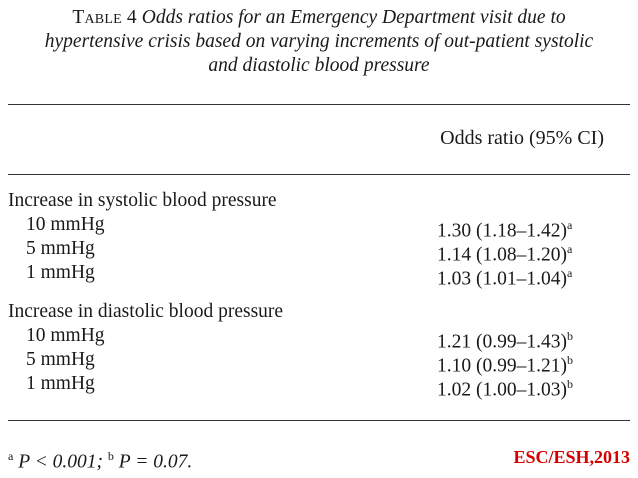 The height and width of the screenshot is (478, 638). Describe the element at coordinates (571, 457) in the screenshot. I see `source-label: ESC/ESH,2013` at that location.